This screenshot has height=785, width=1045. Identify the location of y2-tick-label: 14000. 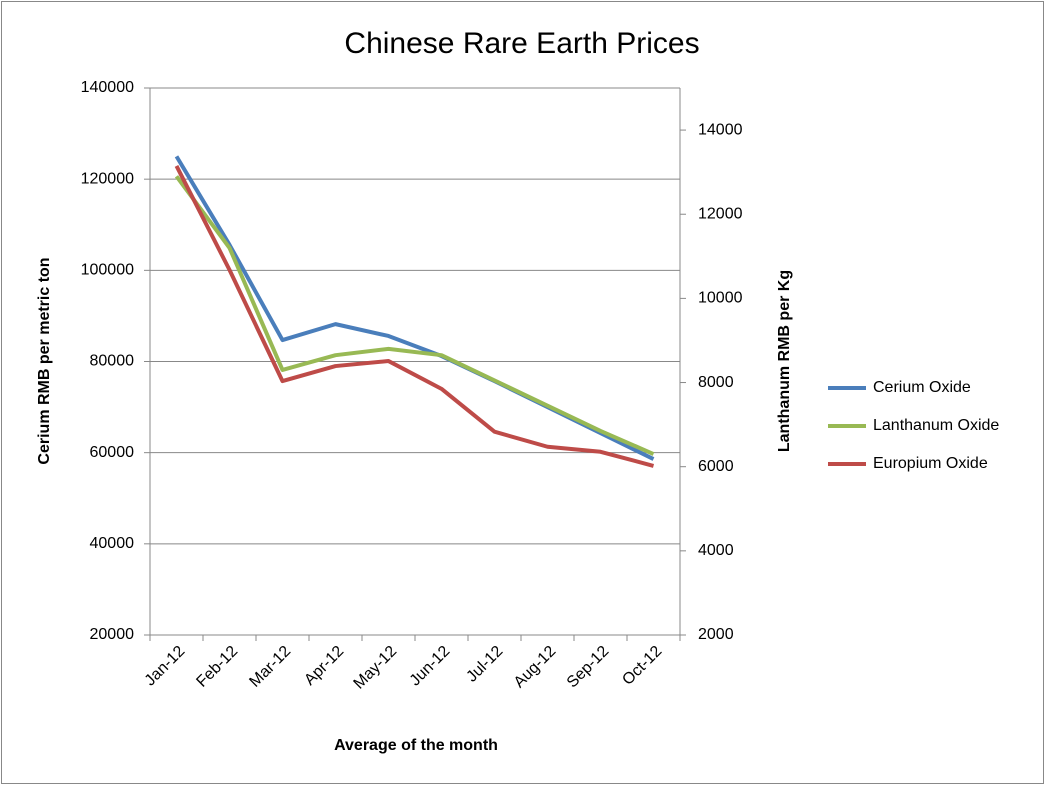
(720, 129).